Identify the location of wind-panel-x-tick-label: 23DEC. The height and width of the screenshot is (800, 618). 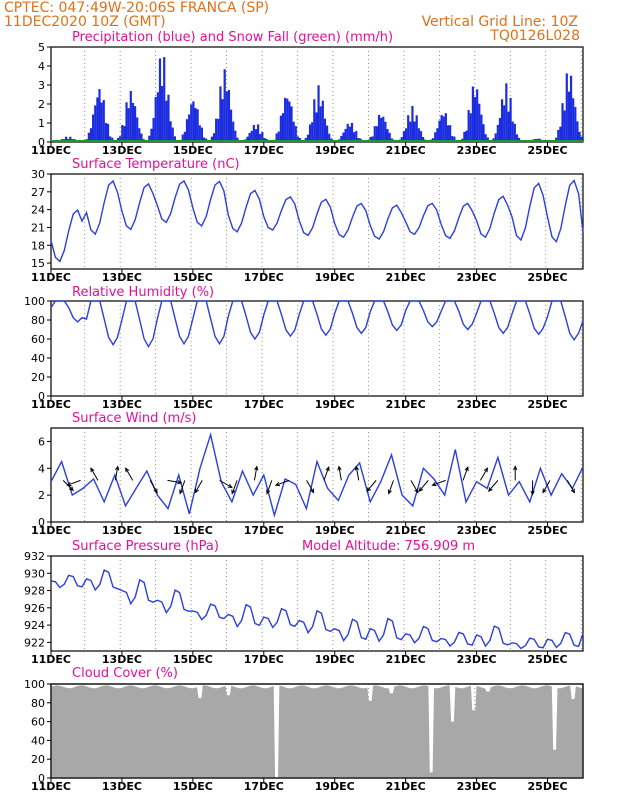
(477, 530).